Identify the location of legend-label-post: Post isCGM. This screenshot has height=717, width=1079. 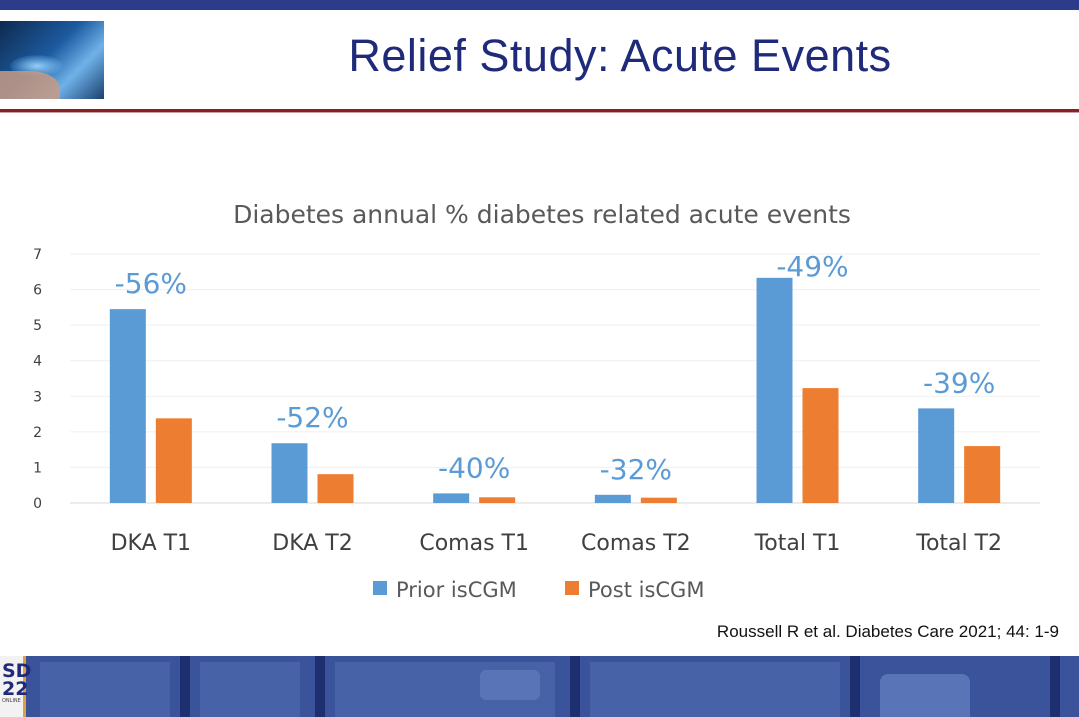
(646, 590).